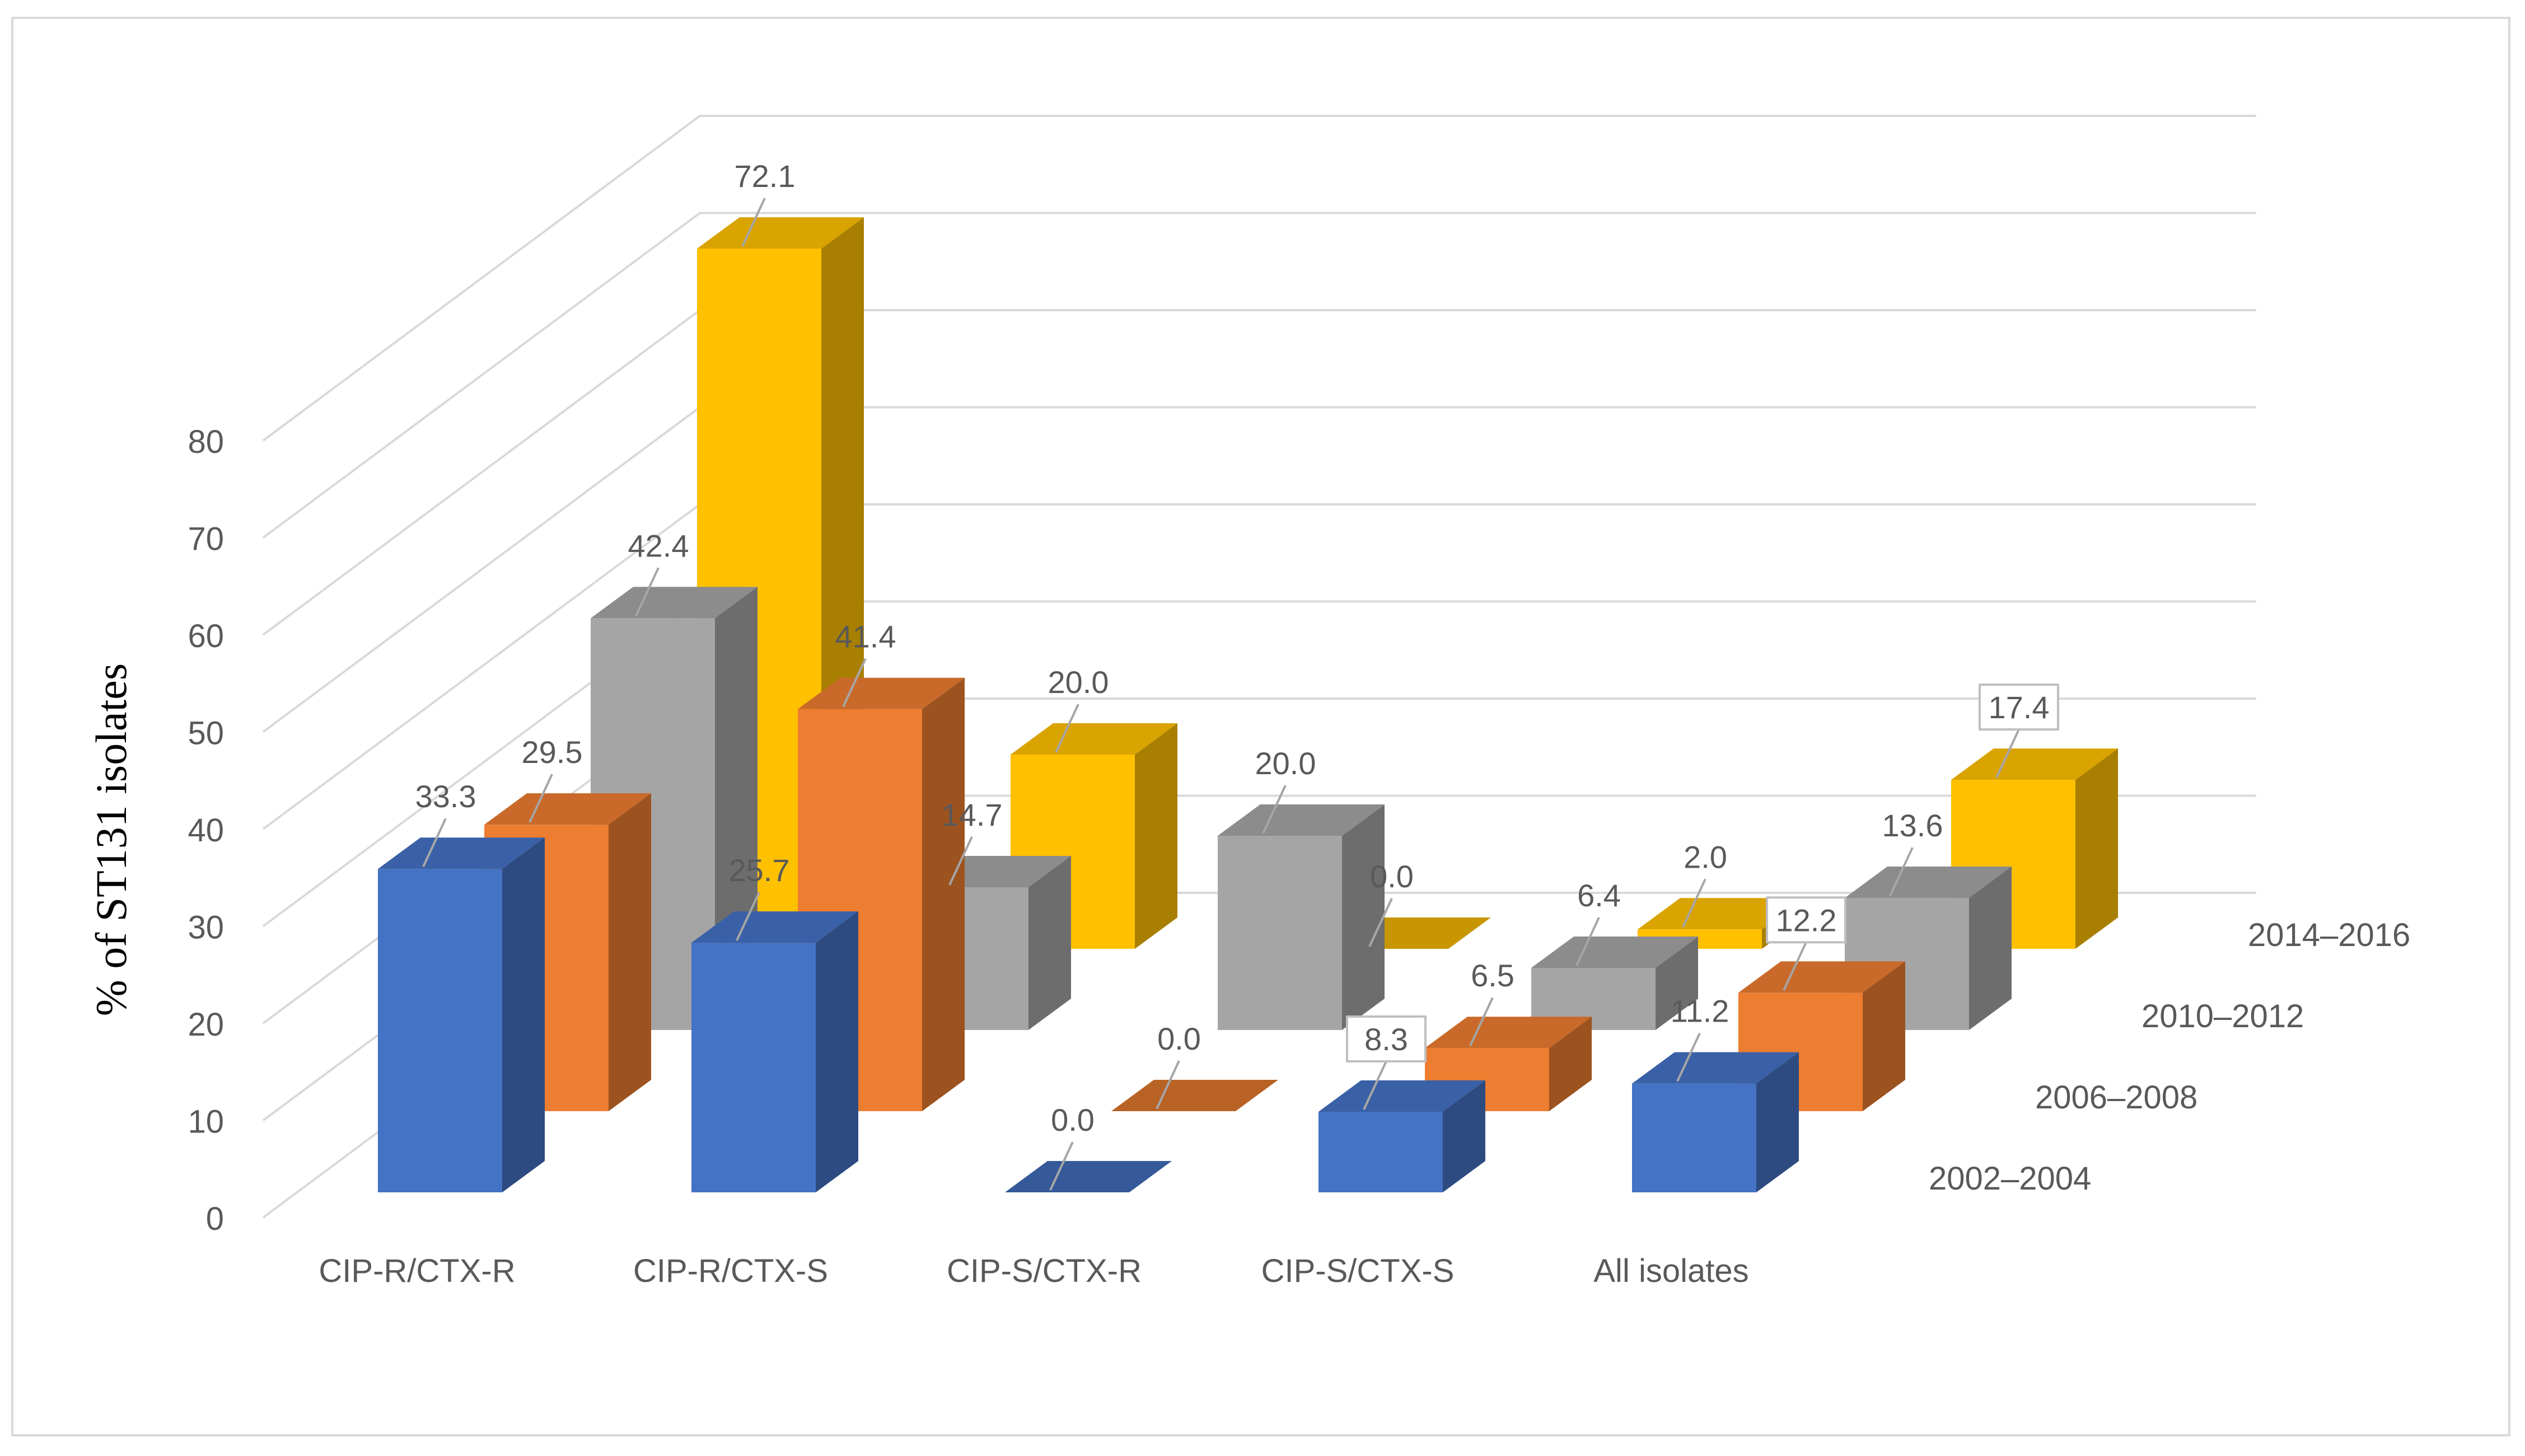 Image resolution: width=2525 pixels, height=1456 pixels. I want to click on y-tick-label: 70, so click(206, 539).